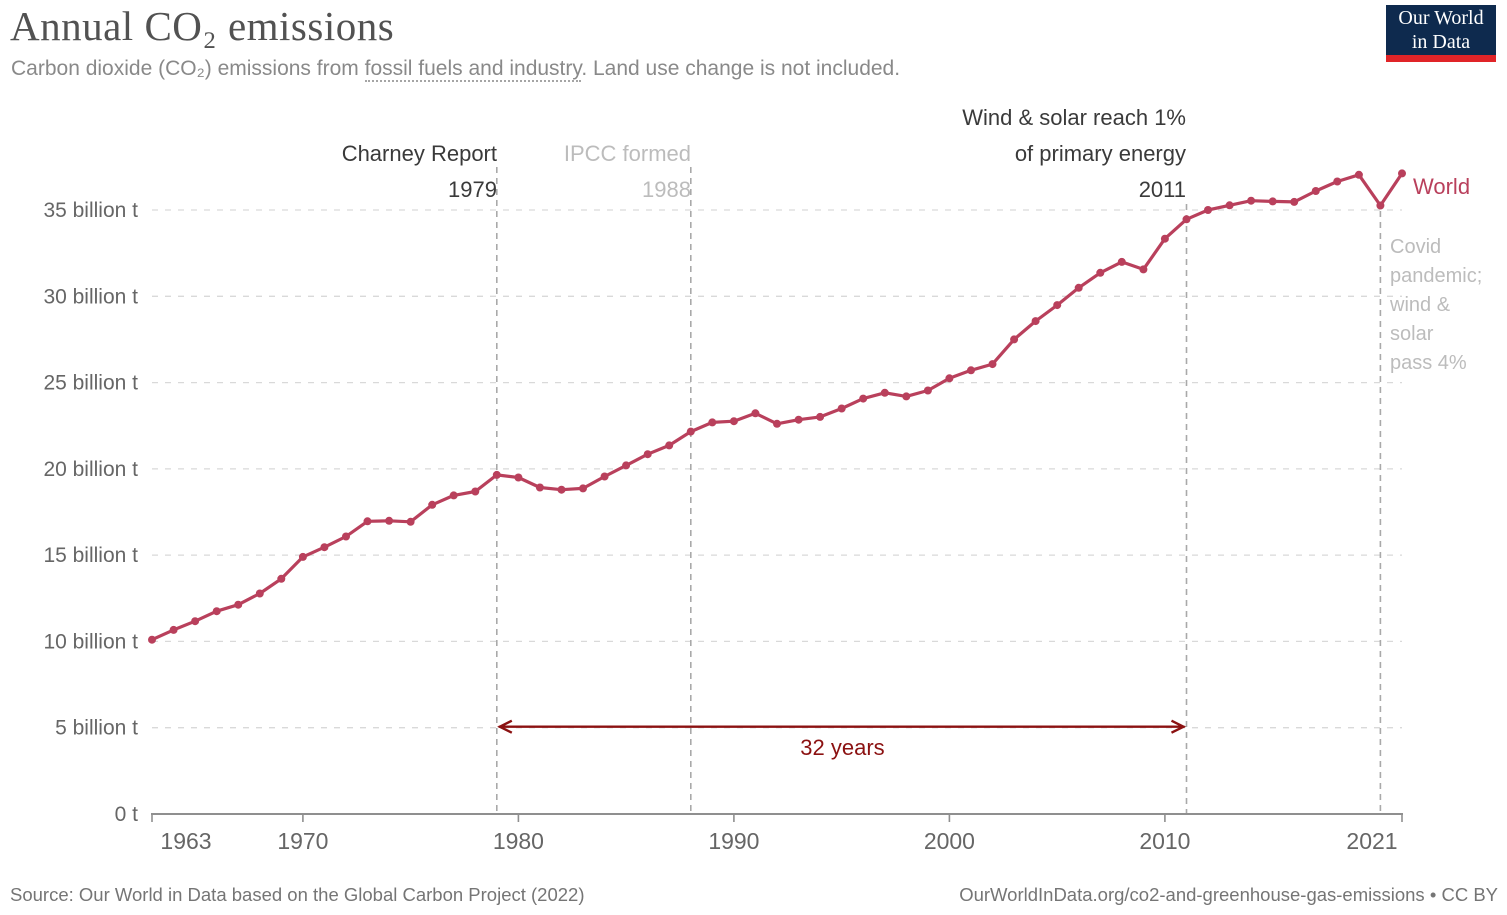 The width and height of the screenshot is (1507, 915). I want to click on data-point-2010, so click(1164, 238).